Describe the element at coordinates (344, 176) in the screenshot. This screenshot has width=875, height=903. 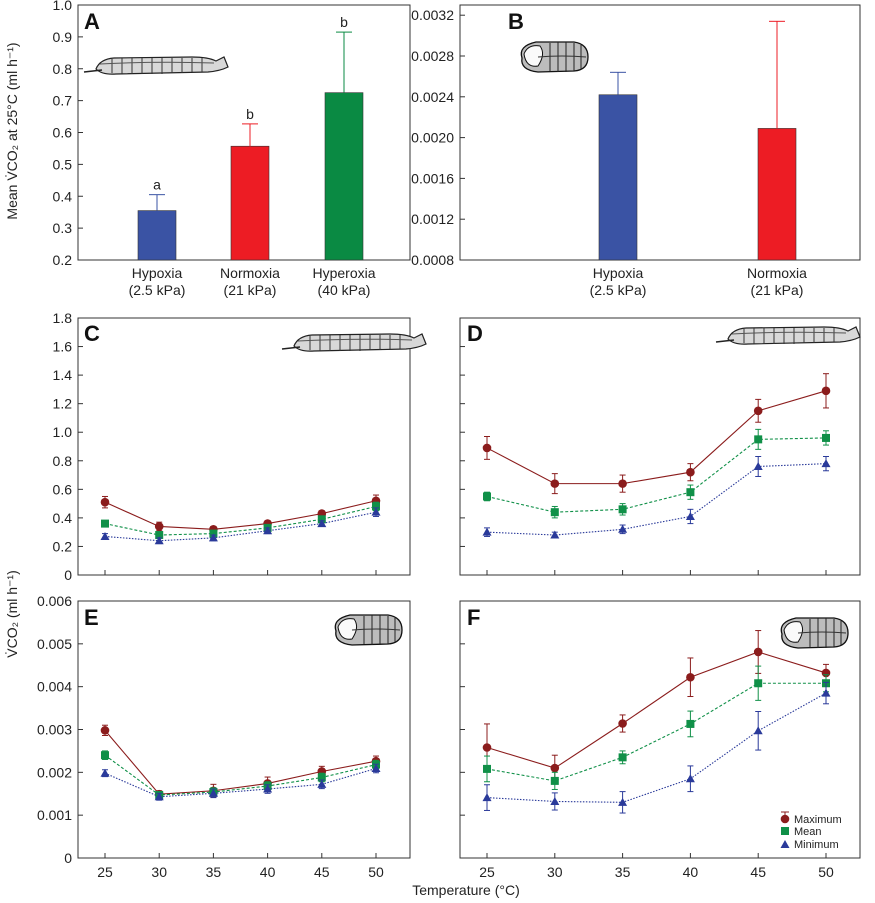
I see `bar-hyperoxia` at that location.